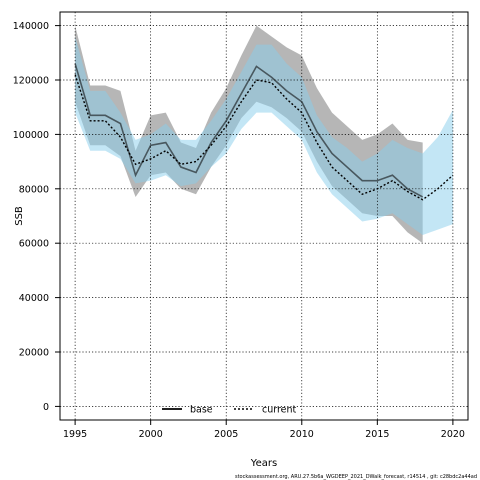  I want to click on y-axis: 0 20000 40000 60000 80000 100000 120000 140000, so click(36, 217).